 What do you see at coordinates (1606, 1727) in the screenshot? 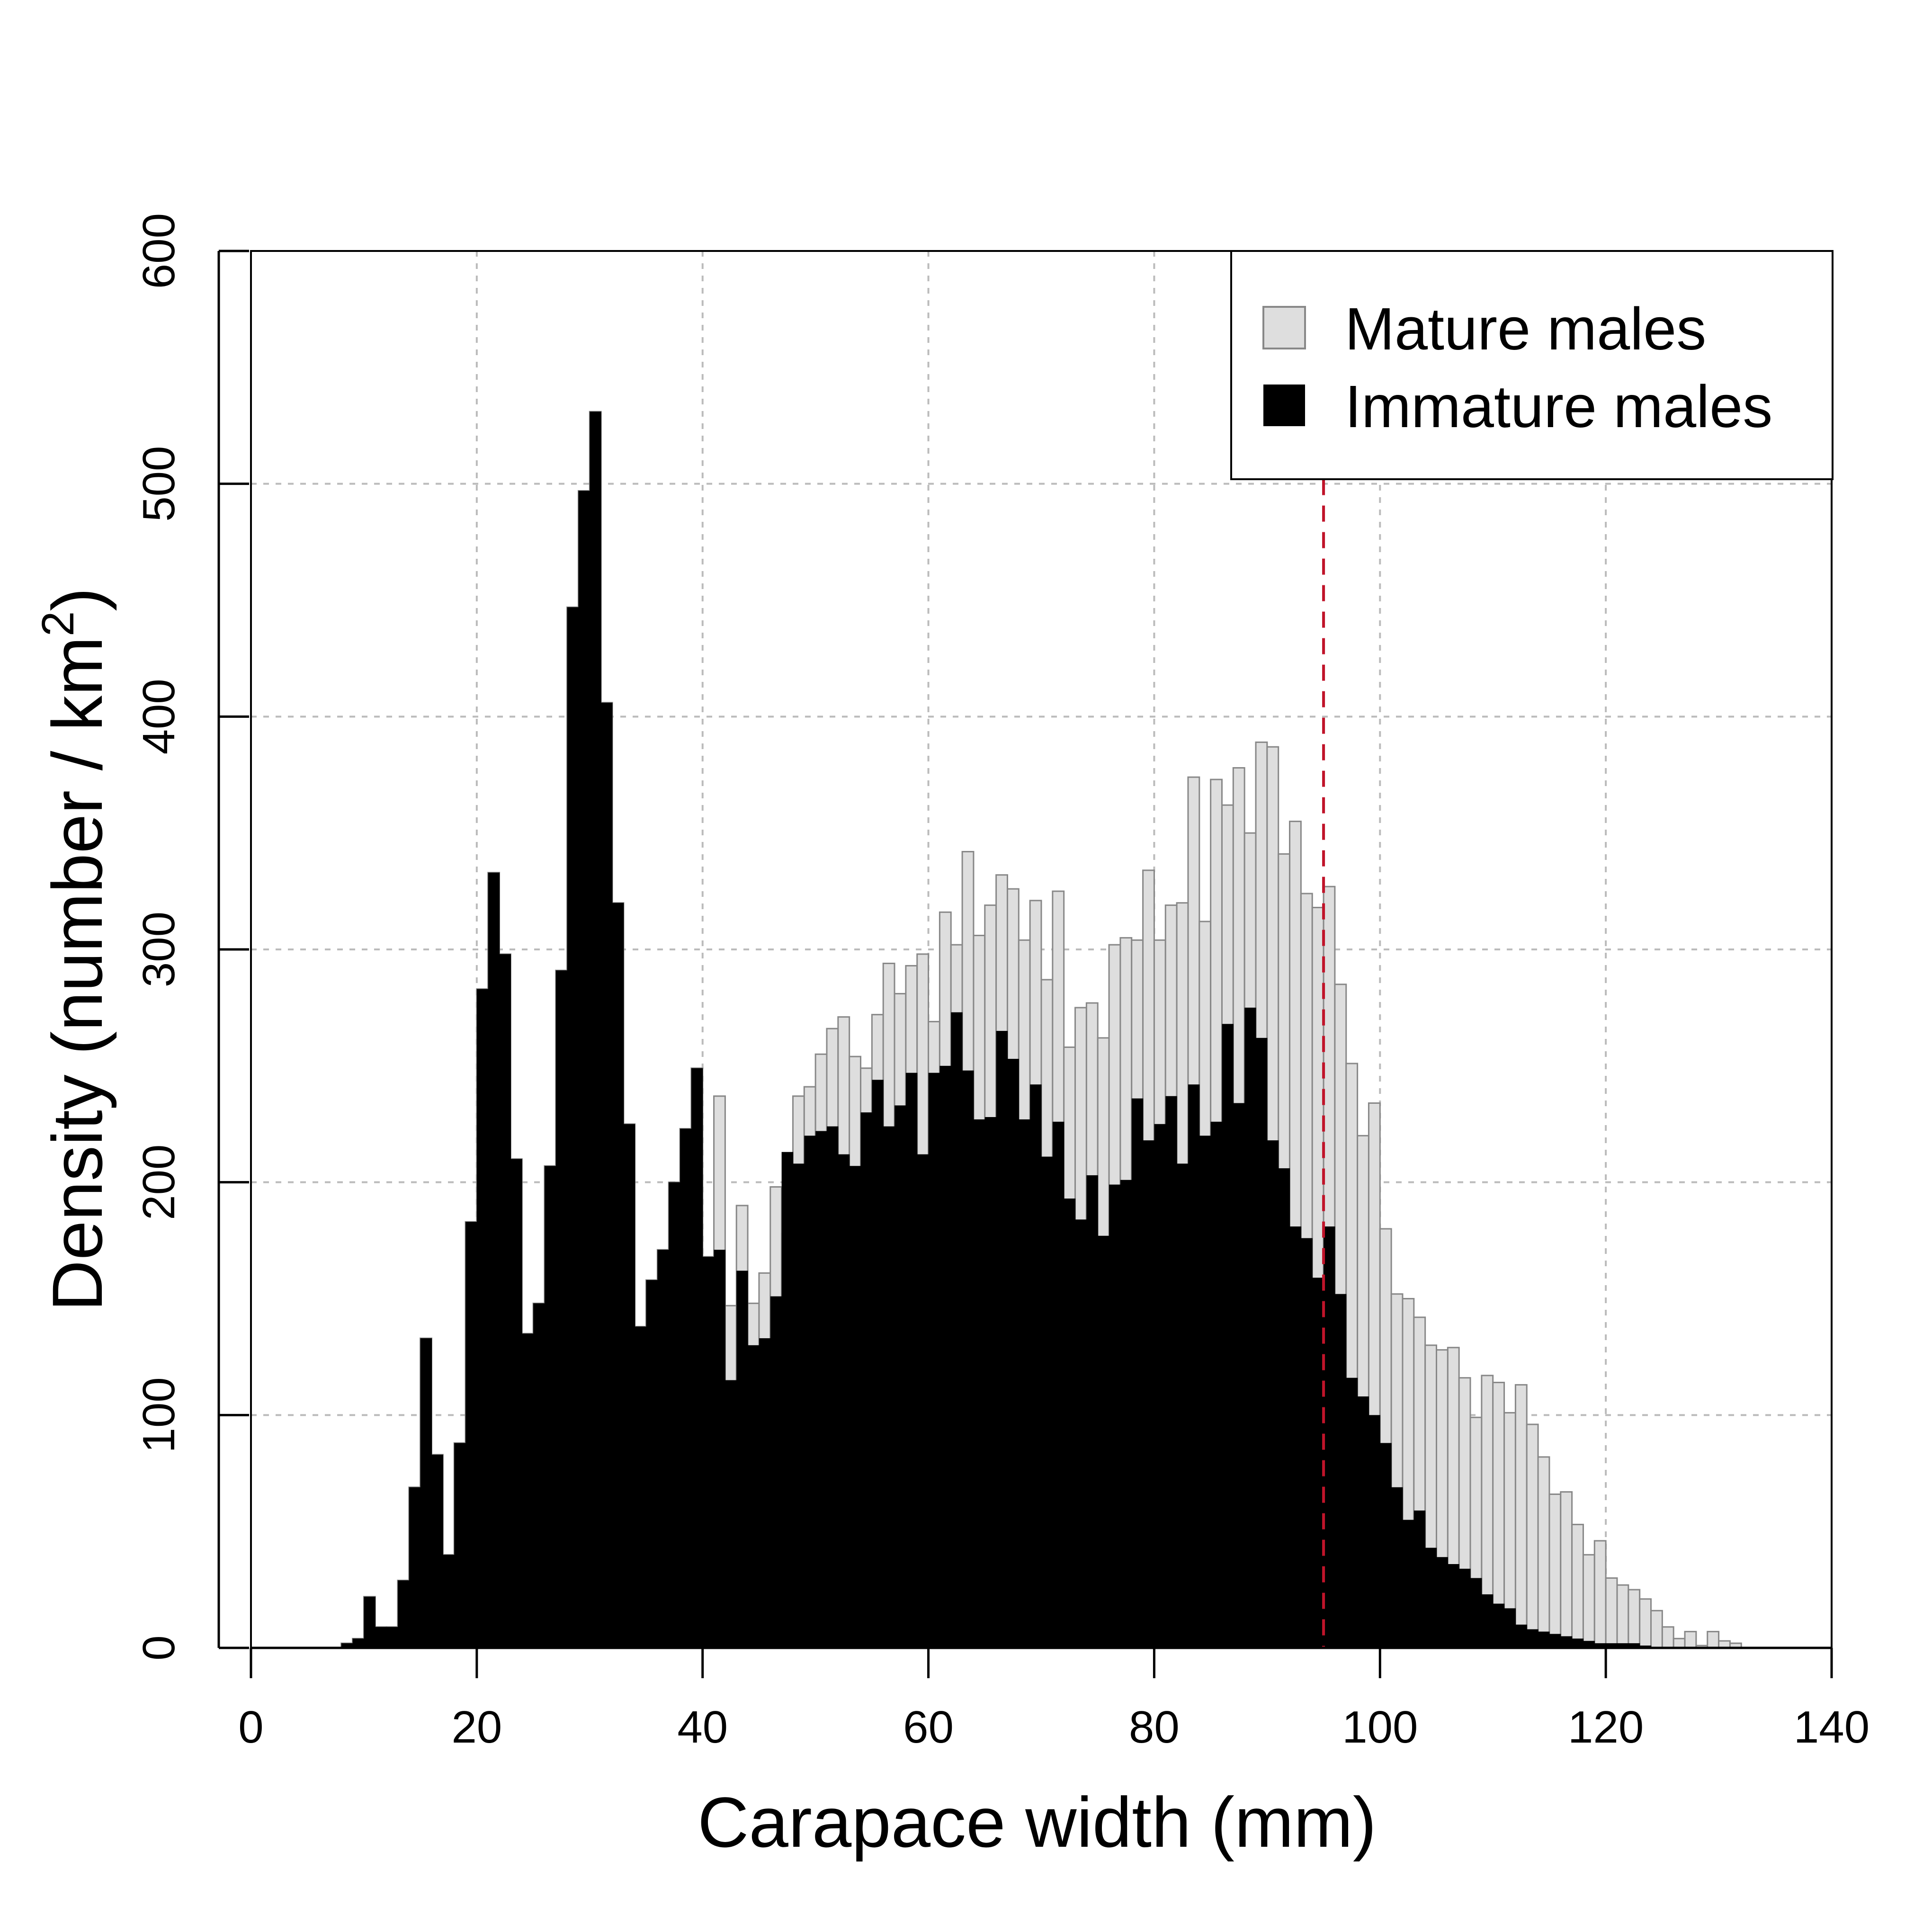
I see `x-tick-label: 120` at bounding box center [1606, 1727].